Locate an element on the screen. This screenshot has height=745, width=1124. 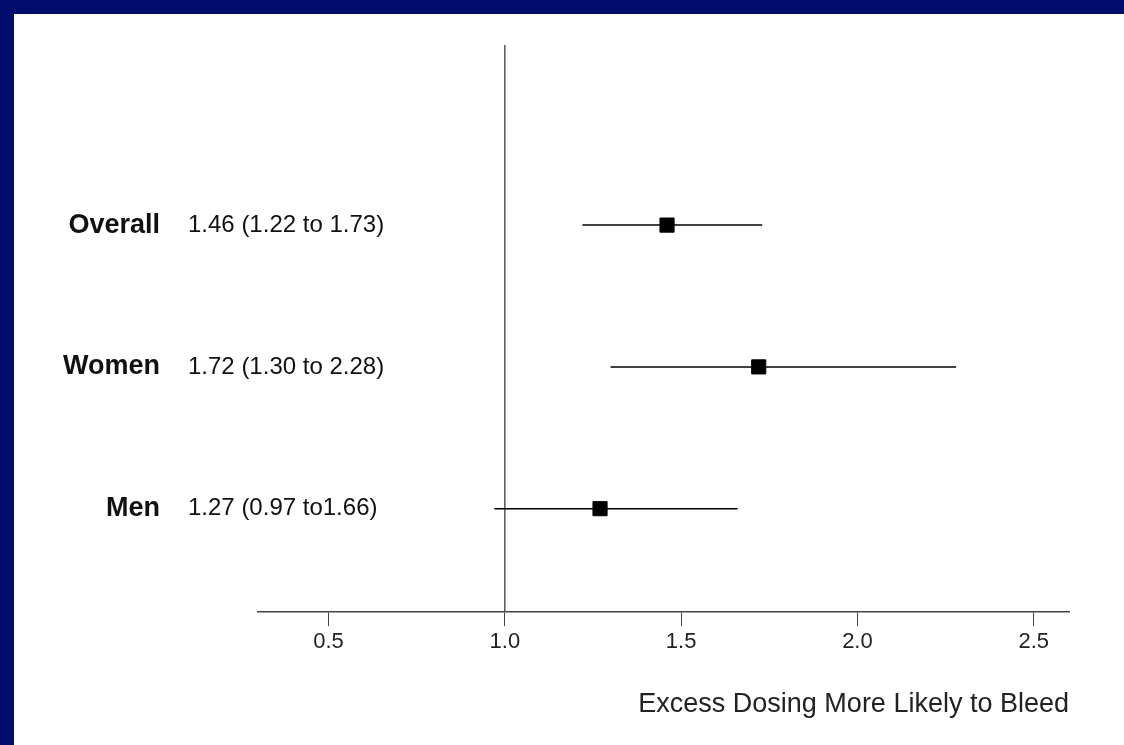
x-tick-label: 1.0 is located at coordinates (505, 641).